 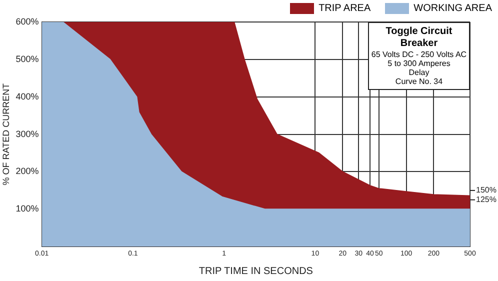 I want to click on y-tick-label: 400%, so click(x=27, y=96).